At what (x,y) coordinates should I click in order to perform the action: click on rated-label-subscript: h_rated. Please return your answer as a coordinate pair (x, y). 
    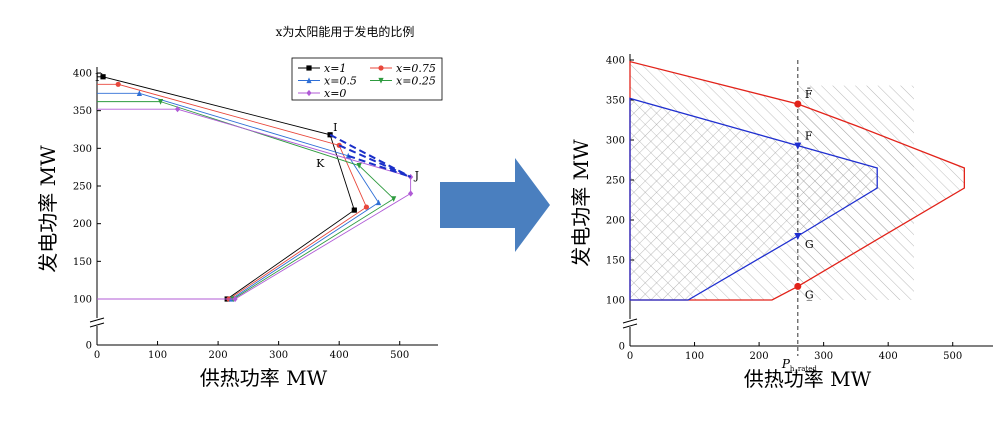
    Looking at the image, I should click on (803, 369).